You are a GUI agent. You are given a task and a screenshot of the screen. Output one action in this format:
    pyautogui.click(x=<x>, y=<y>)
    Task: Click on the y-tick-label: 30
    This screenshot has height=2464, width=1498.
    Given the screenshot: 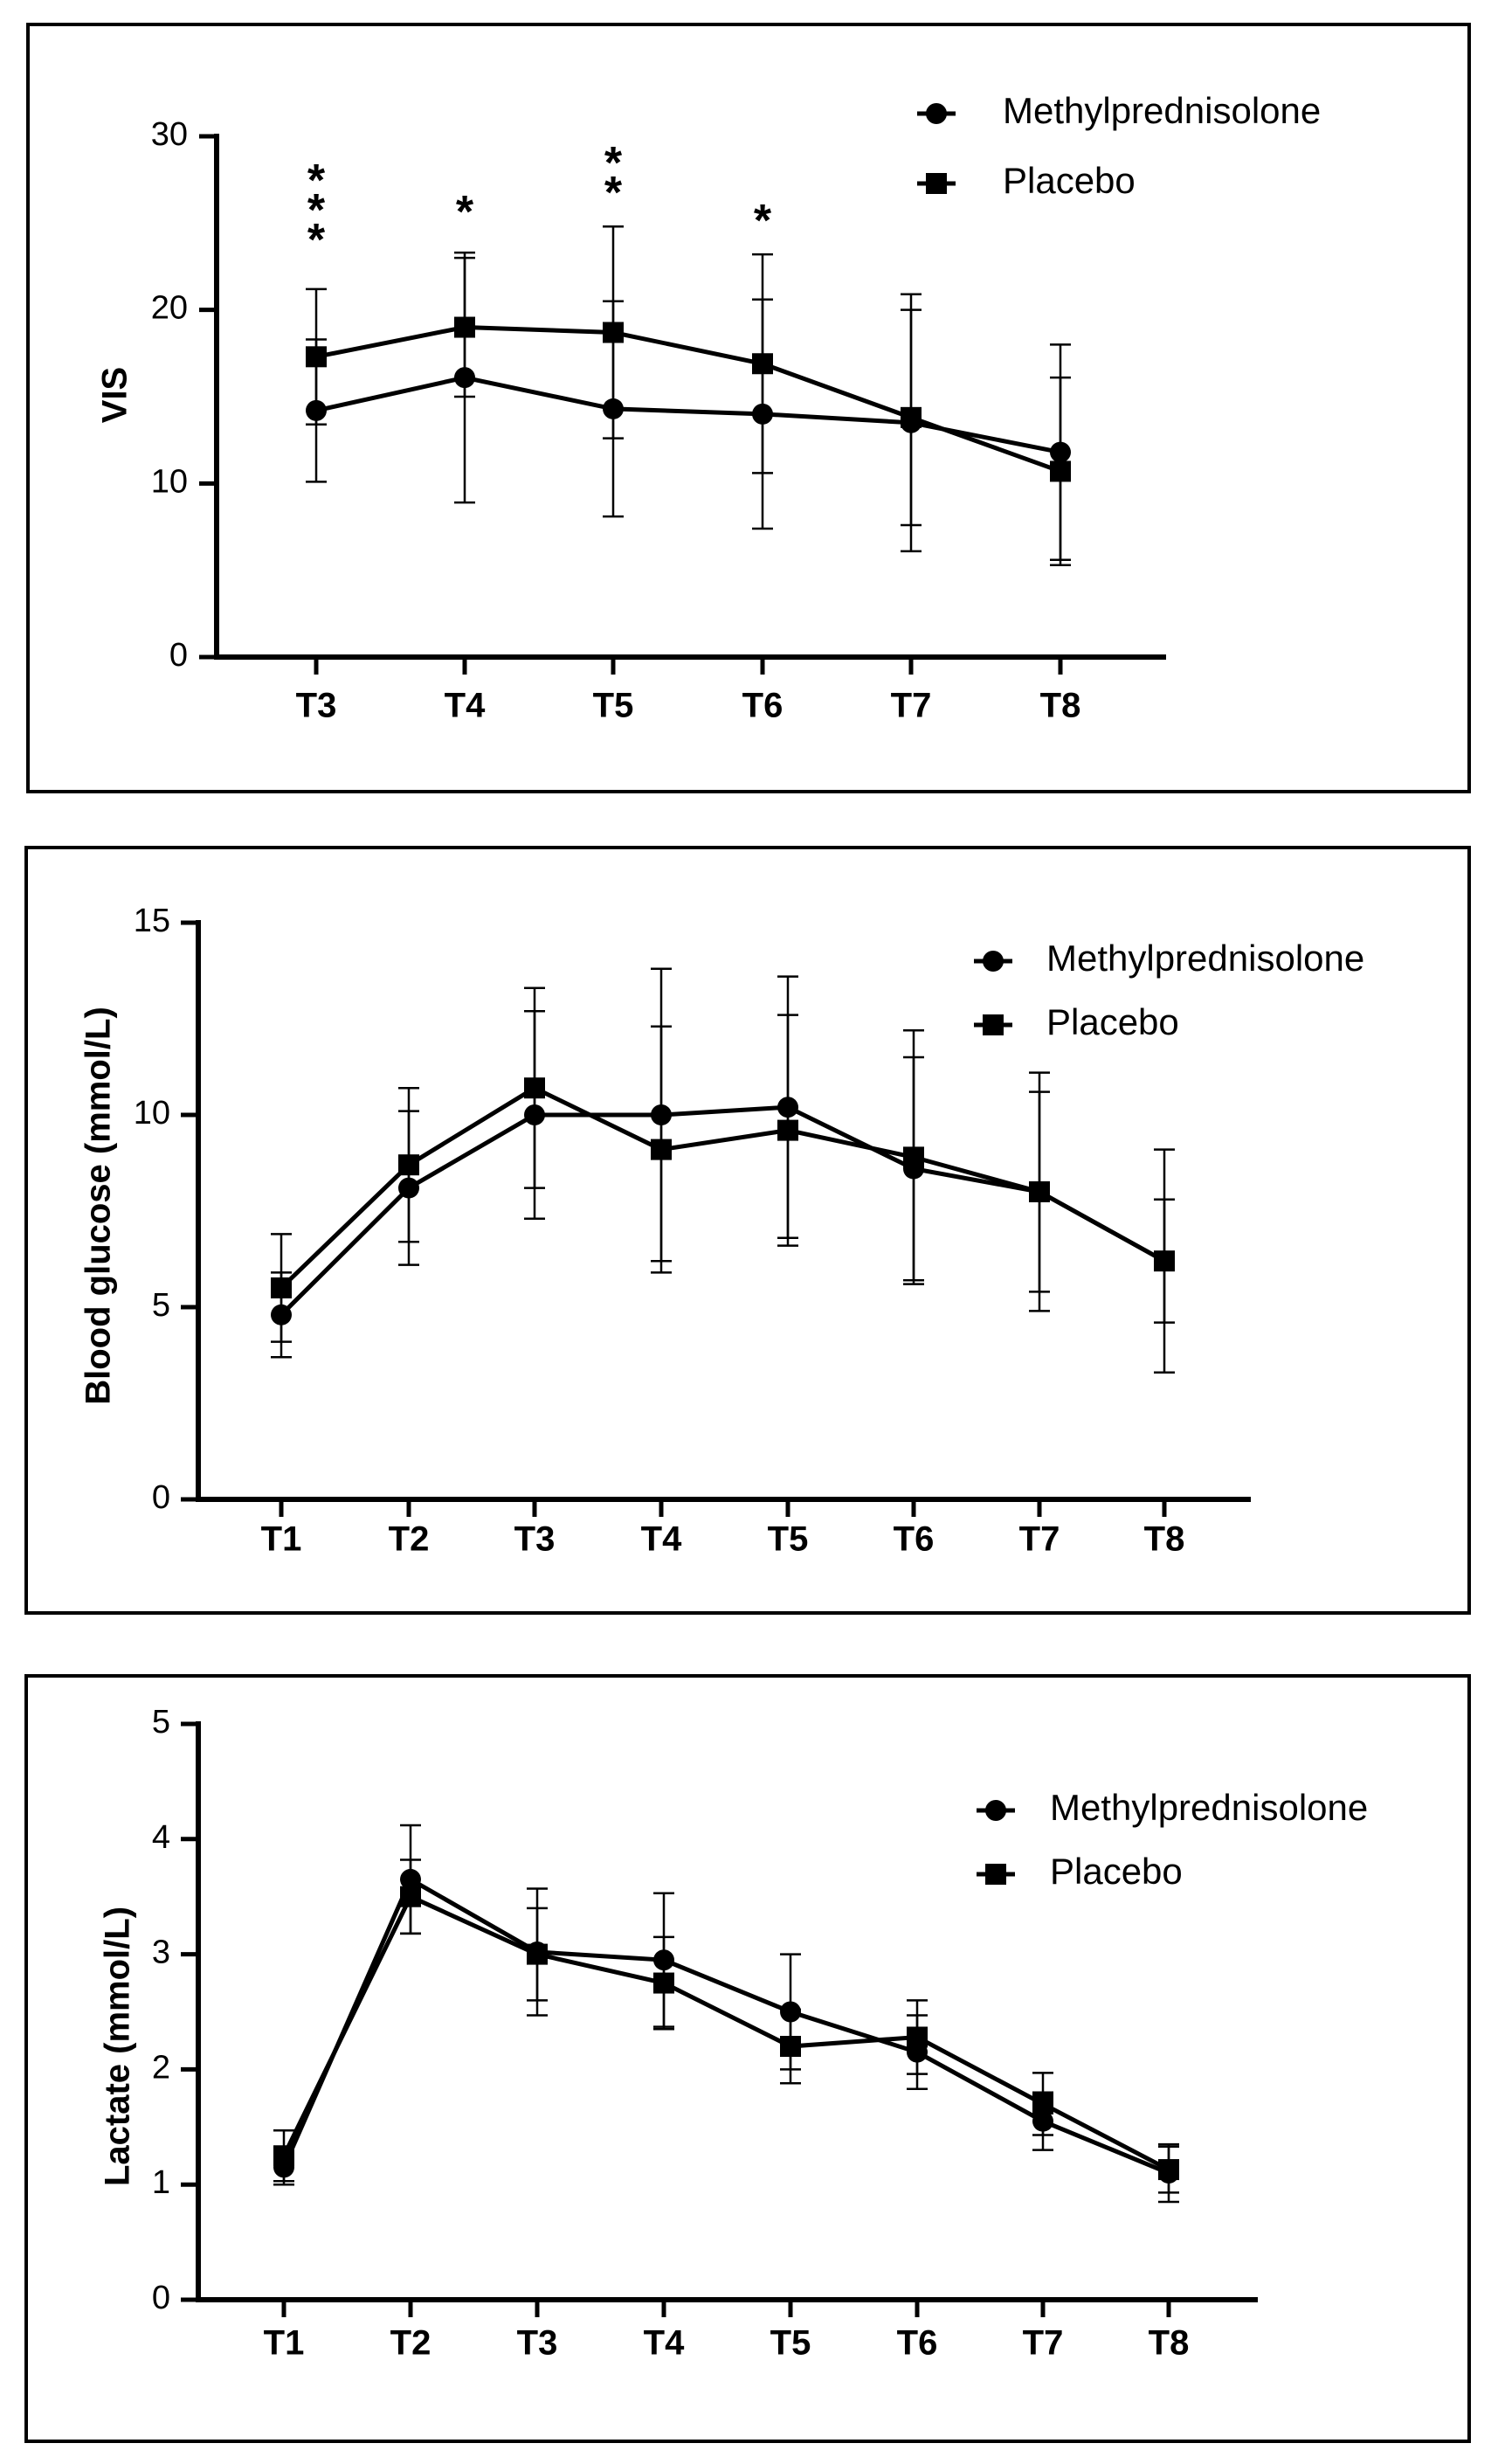 What is the action you would take?
    pyautogui.click(x=169, y=134)
    